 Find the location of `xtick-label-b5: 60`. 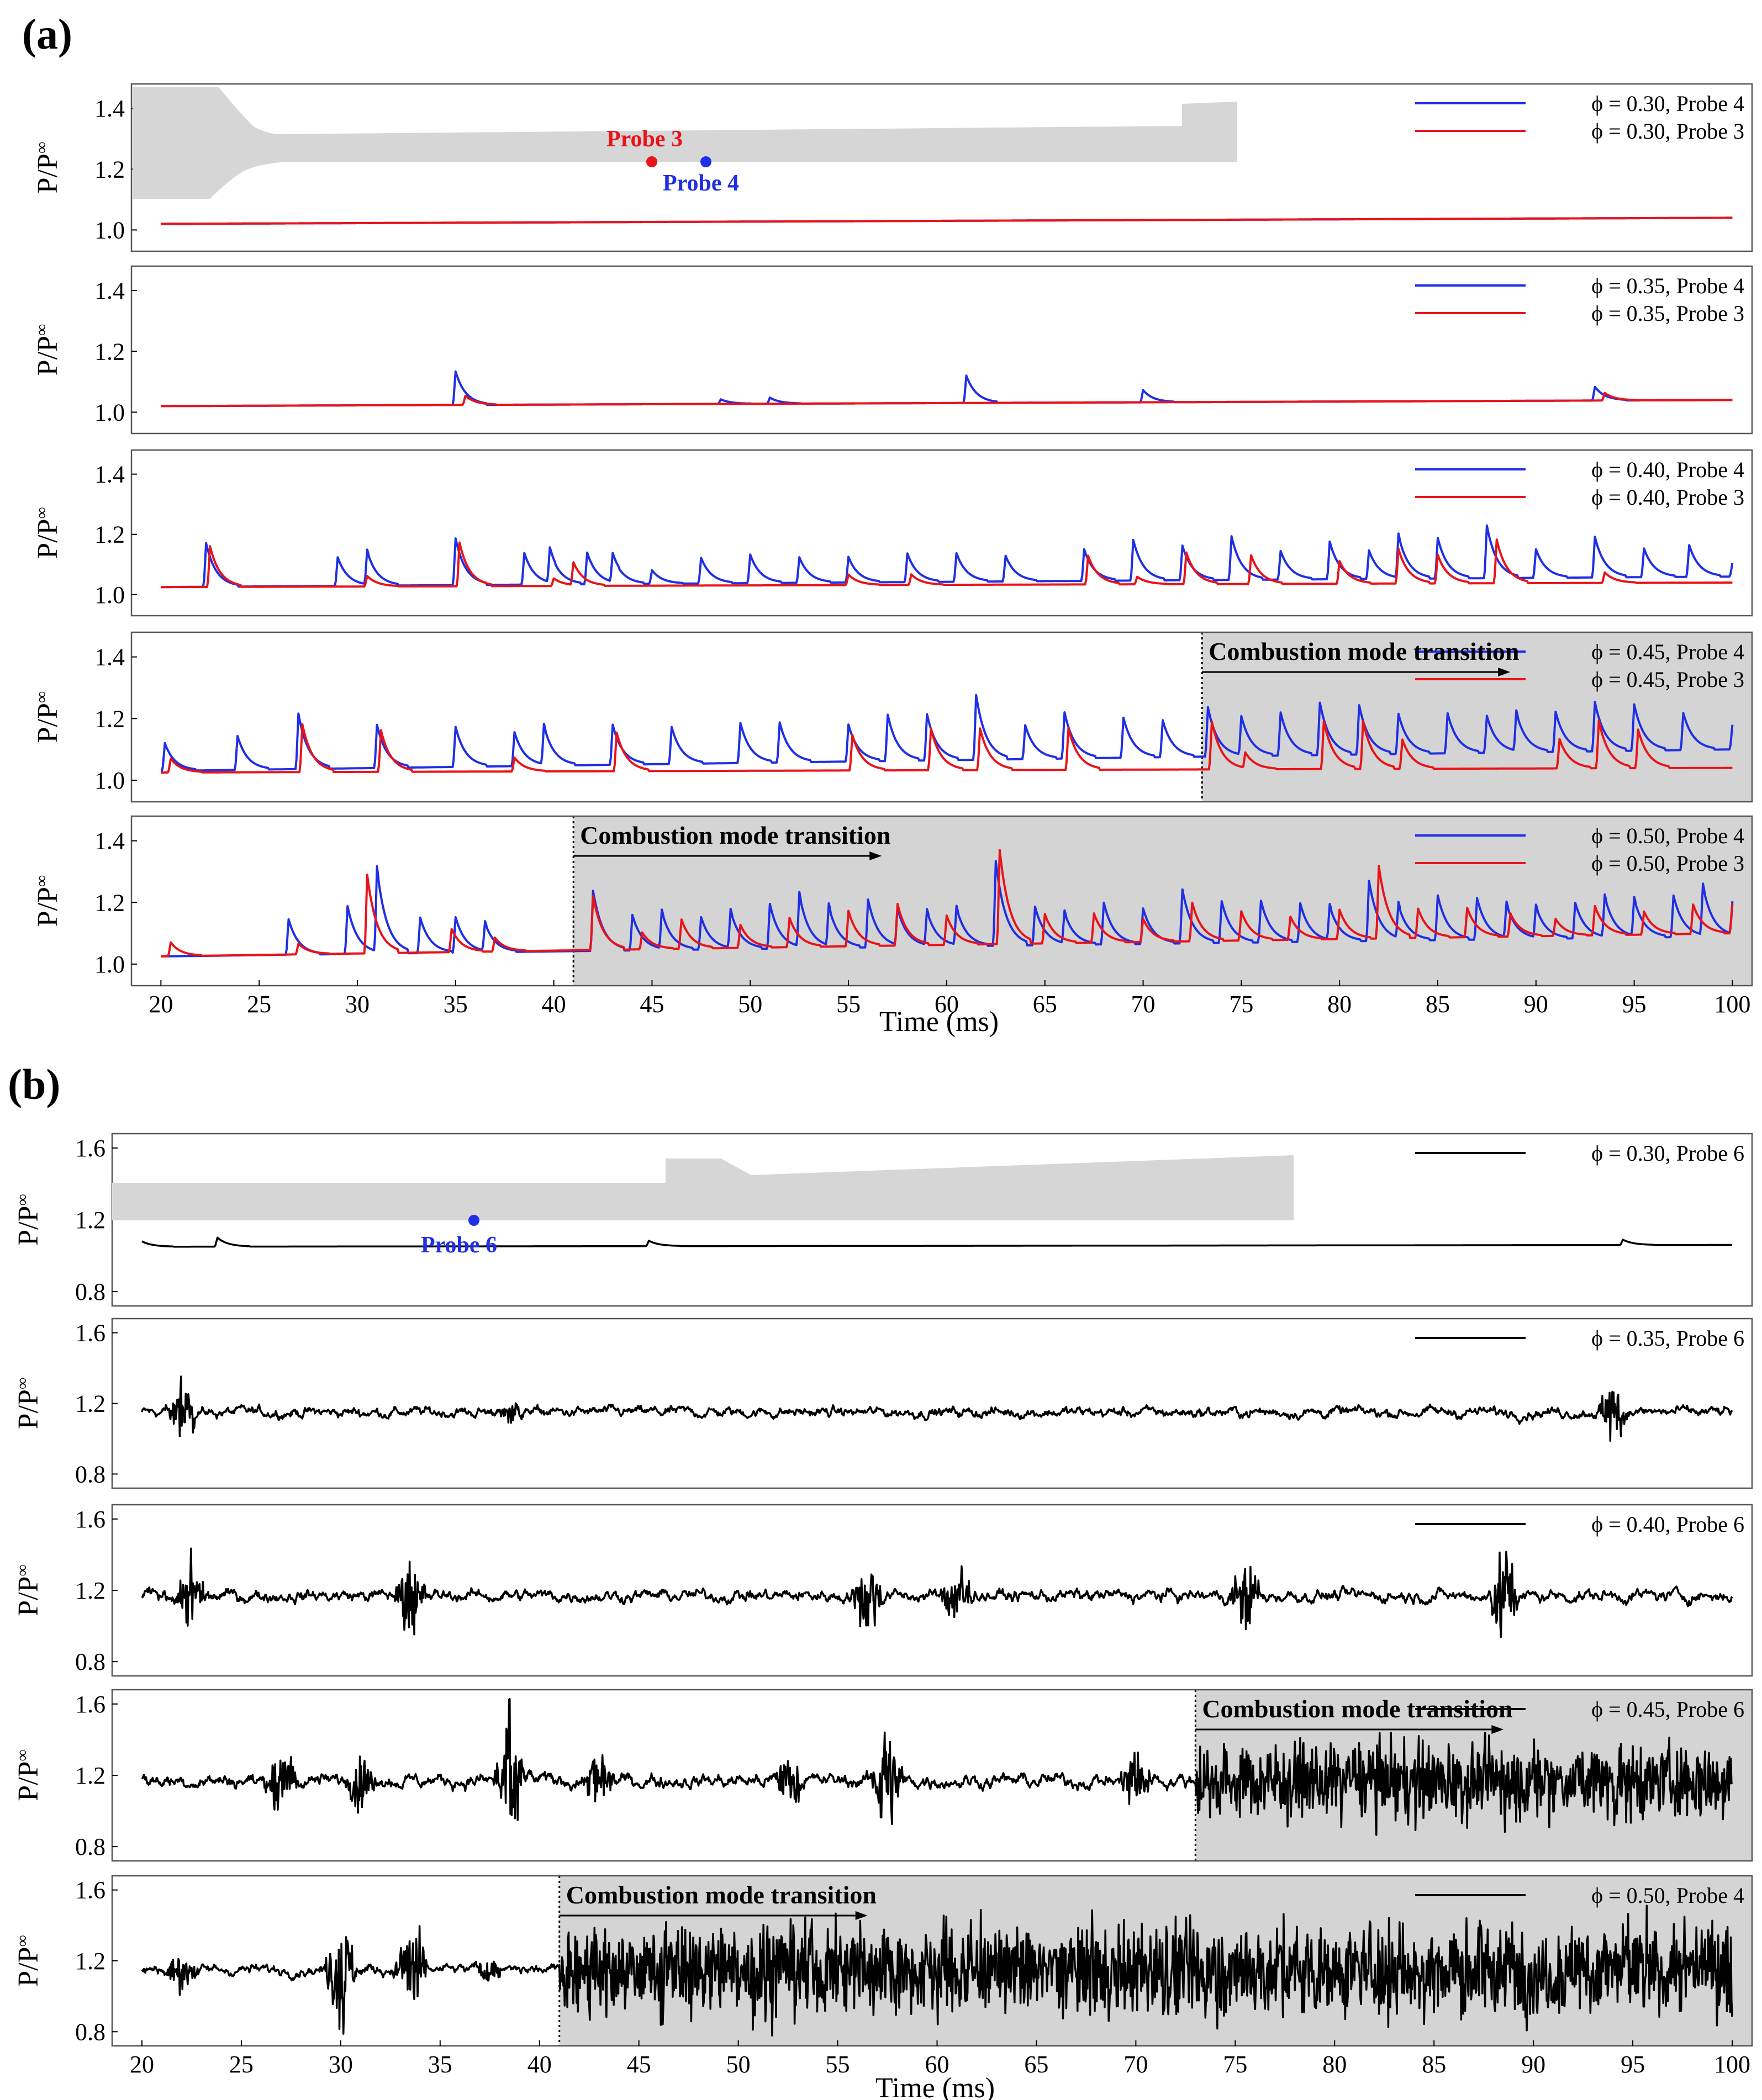

xtick-label-b5: 60 is located at coordinates (937, 2064).